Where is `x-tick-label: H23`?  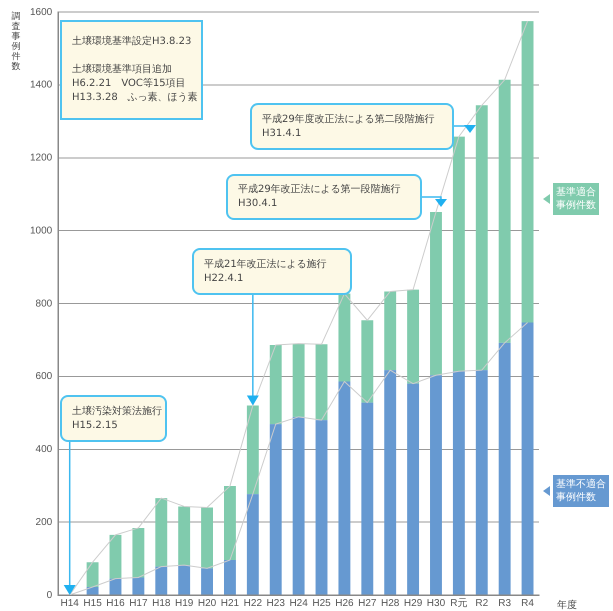 x-tick-label: H23 is located at coordinates (276, 603).